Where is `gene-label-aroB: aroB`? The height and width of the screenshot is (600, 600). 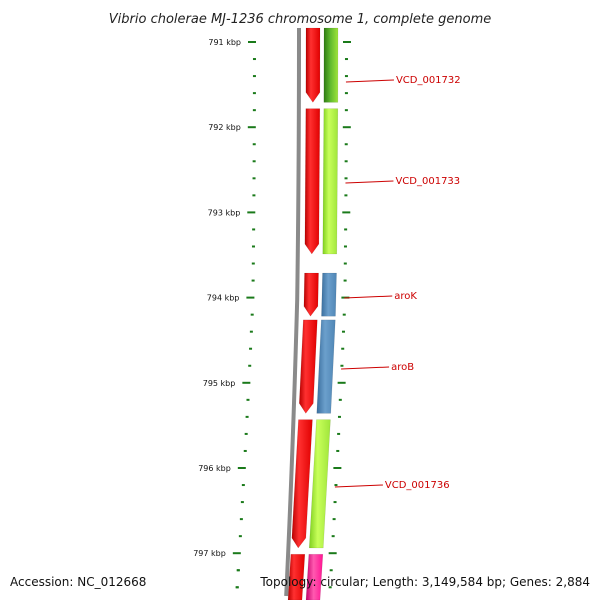
gene-label-aroB: aroB is located at coordinates (402, 367).